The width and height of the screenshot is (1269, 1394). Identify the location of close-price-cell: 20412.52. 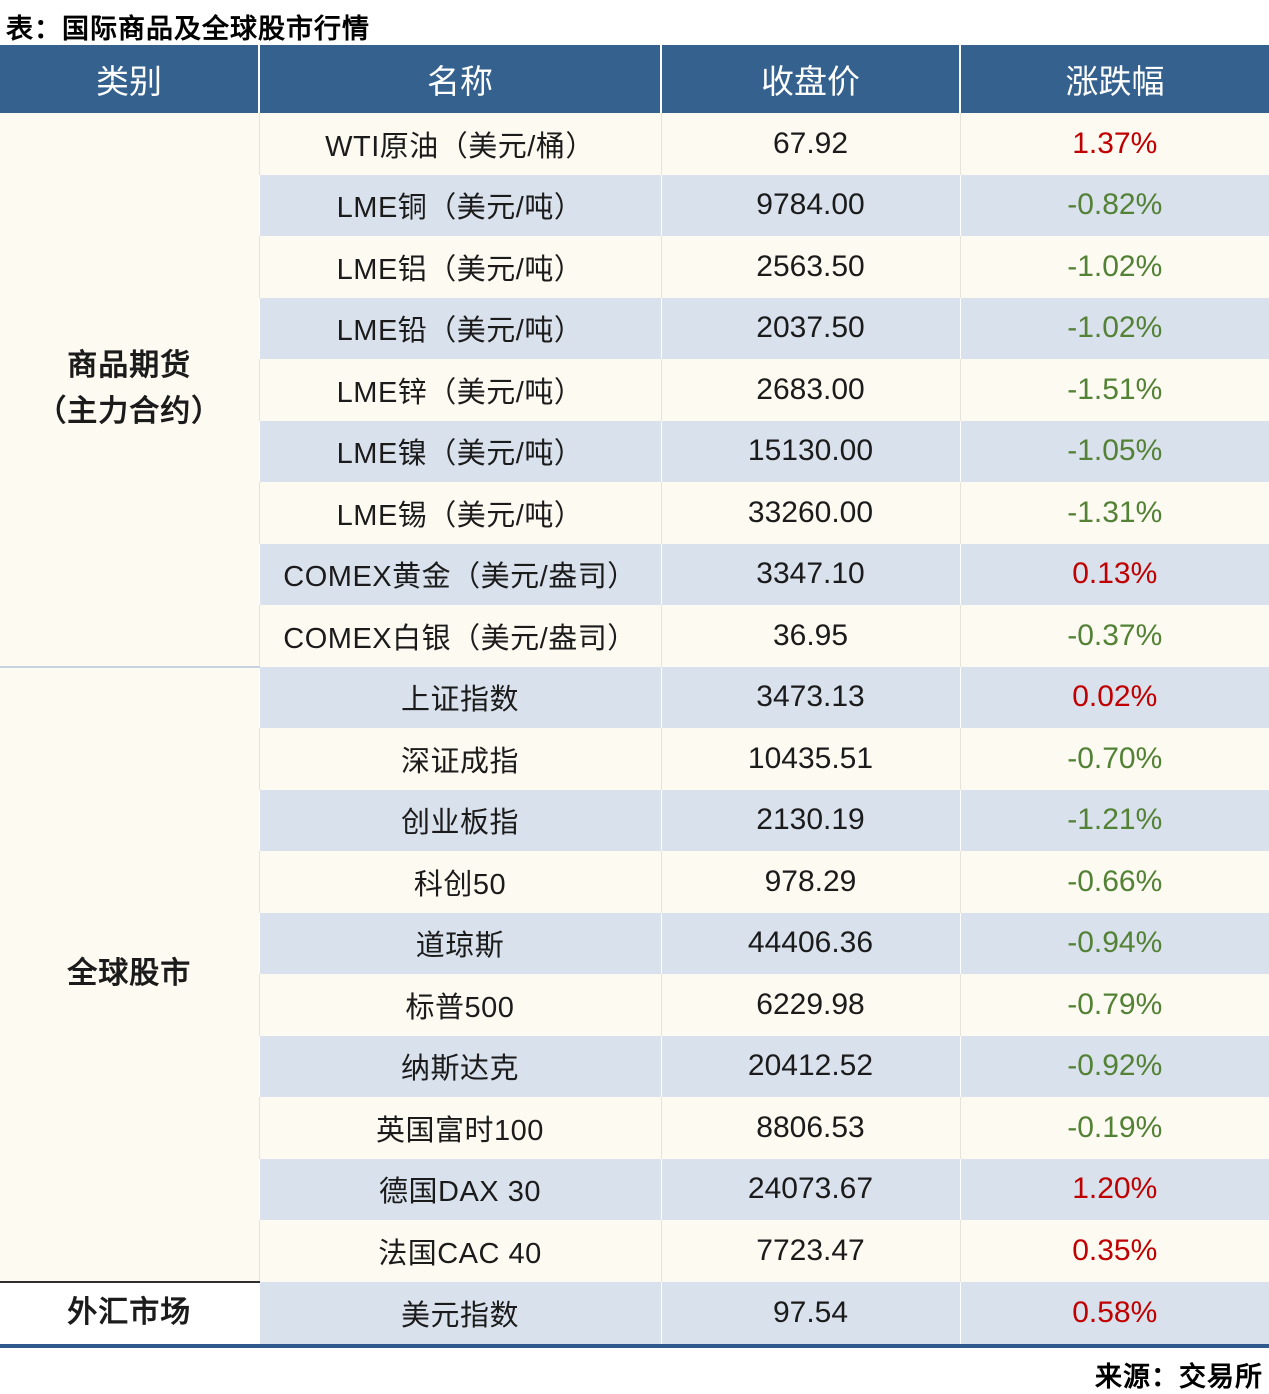
(810, 1066).